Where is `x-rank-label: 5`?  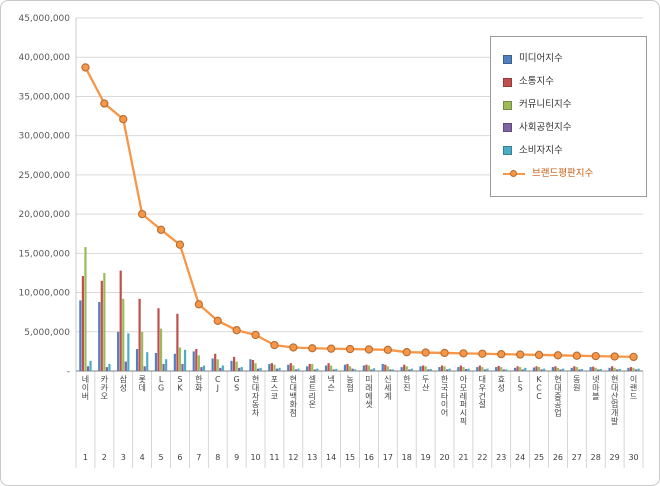
x-rank-label: 5 is located at coordinates (161, 457).